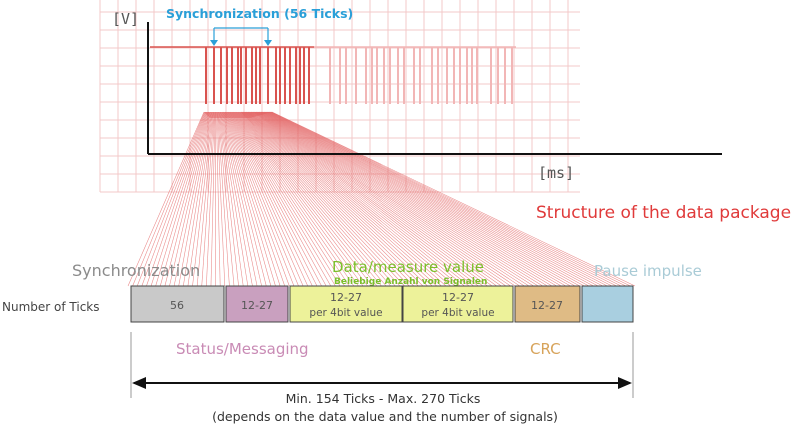 Image resolution: width=800 pixels, height=431 pixels. What do you see at coordinates (457, 313) in the screenshot?
I see `box-data-2-line2: per 4bit value` at bounding box center [457, 313].